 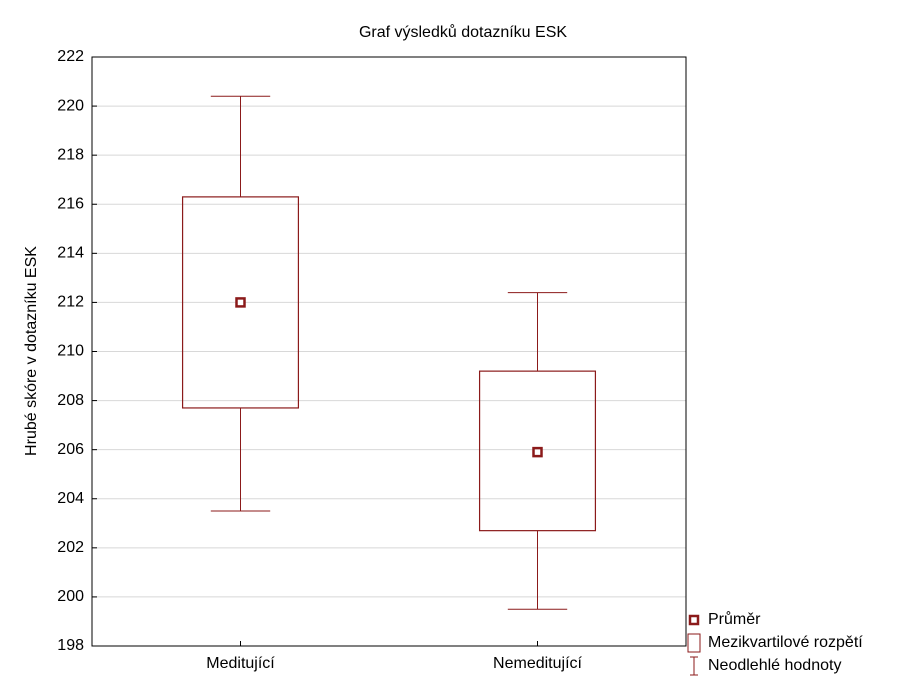 What do you see at coordinates (70, 400) in the screenshot?
I see `y-tick-label: 208` at bounding box center [70, 400].